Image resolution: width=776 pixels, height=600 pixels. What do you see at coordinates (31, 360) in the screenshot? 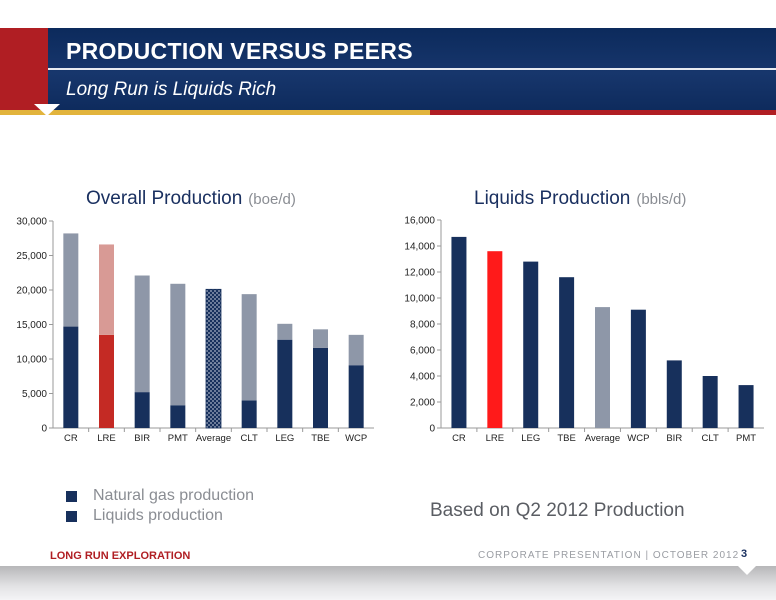
I see `overall-y-tick-label: 10,000` at bounding box center [31, 360].